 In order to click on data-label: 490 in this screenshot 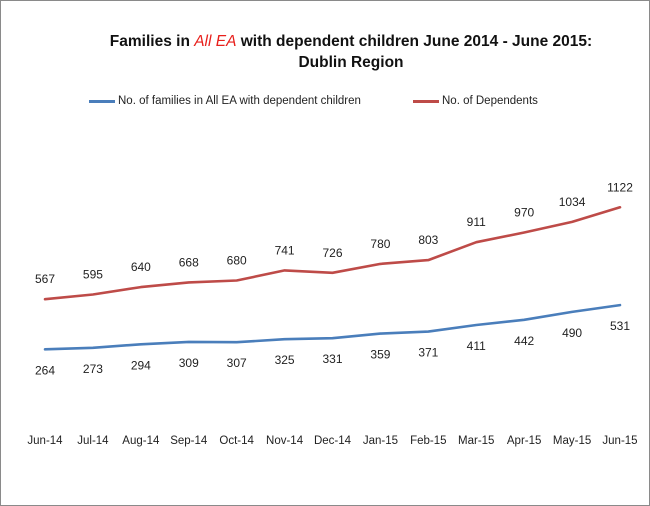, I will do `click(572, 333)`.